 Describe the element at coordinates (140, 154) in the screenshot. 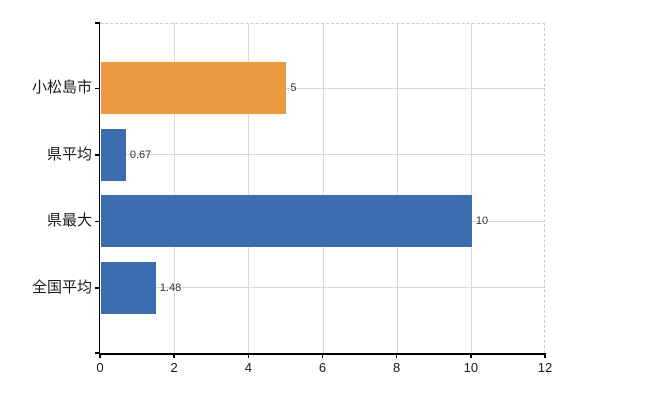

I see `bar-value-label: 0.67` at that location.